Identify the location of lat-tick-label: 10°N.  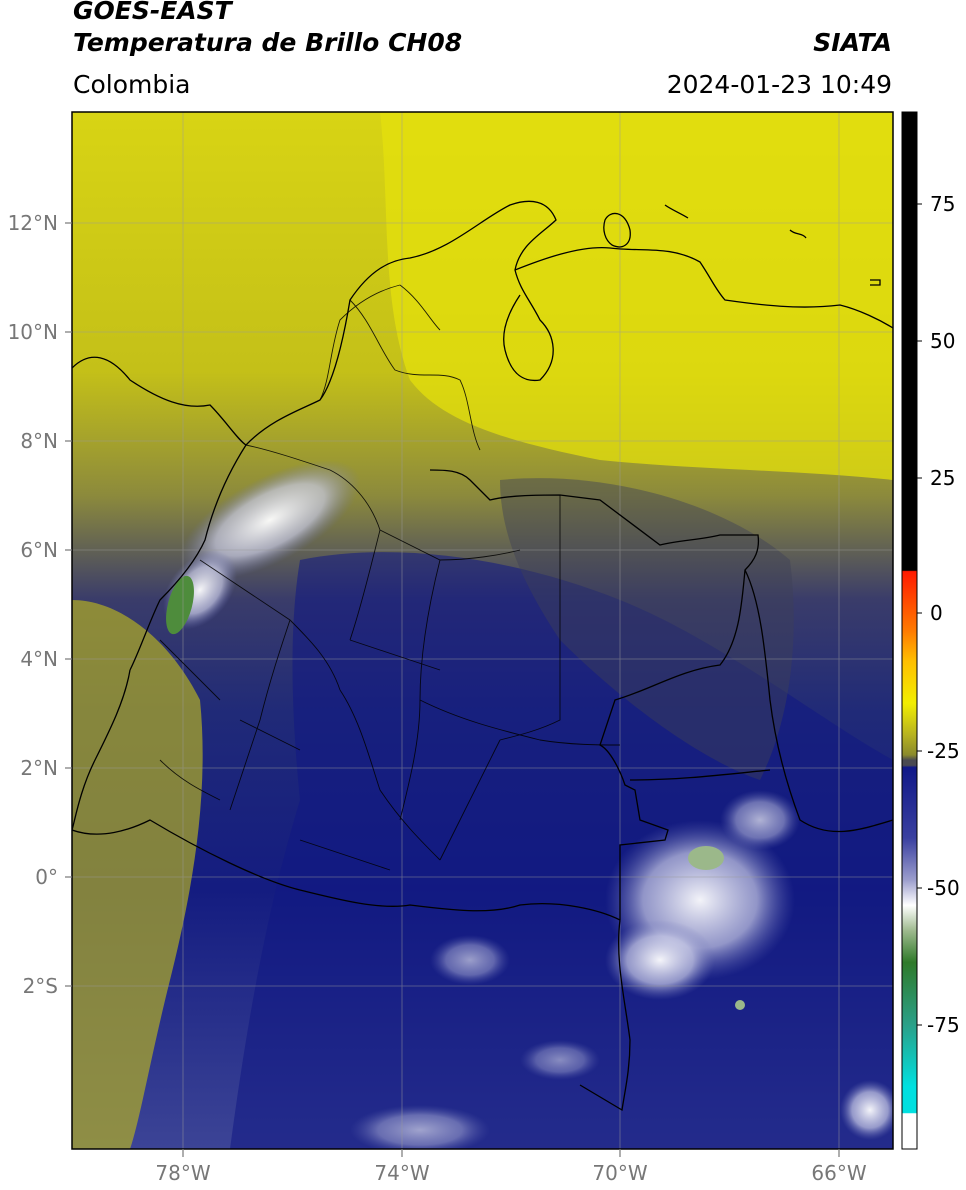
(33, 332).